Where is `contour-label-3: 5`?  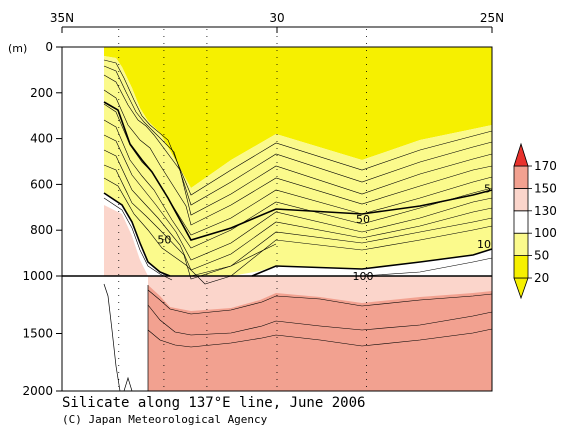
contour-label-3: 5 is located at coordinates (487, 188).